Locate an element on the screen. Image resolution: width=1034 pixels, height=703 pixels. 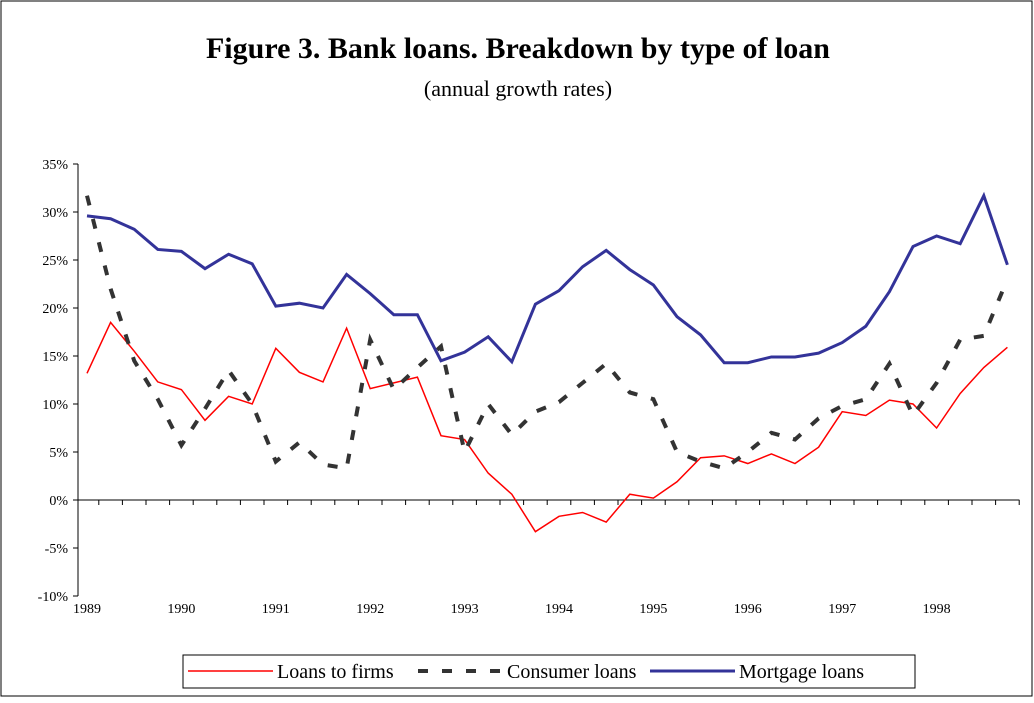
y-tick-label: 20% is located at coordinates (55, 309).